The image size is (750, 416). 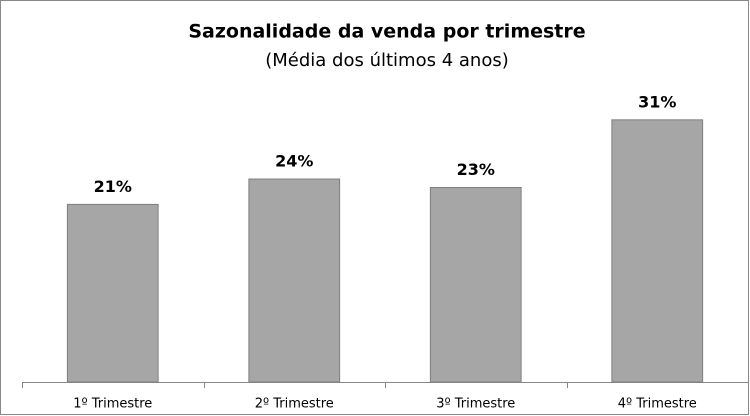 What do you see at coordinates (112, 404) in the screenshot?
I see `x-tick-label: 1º Trimestre` at bounding box center [112, 404].